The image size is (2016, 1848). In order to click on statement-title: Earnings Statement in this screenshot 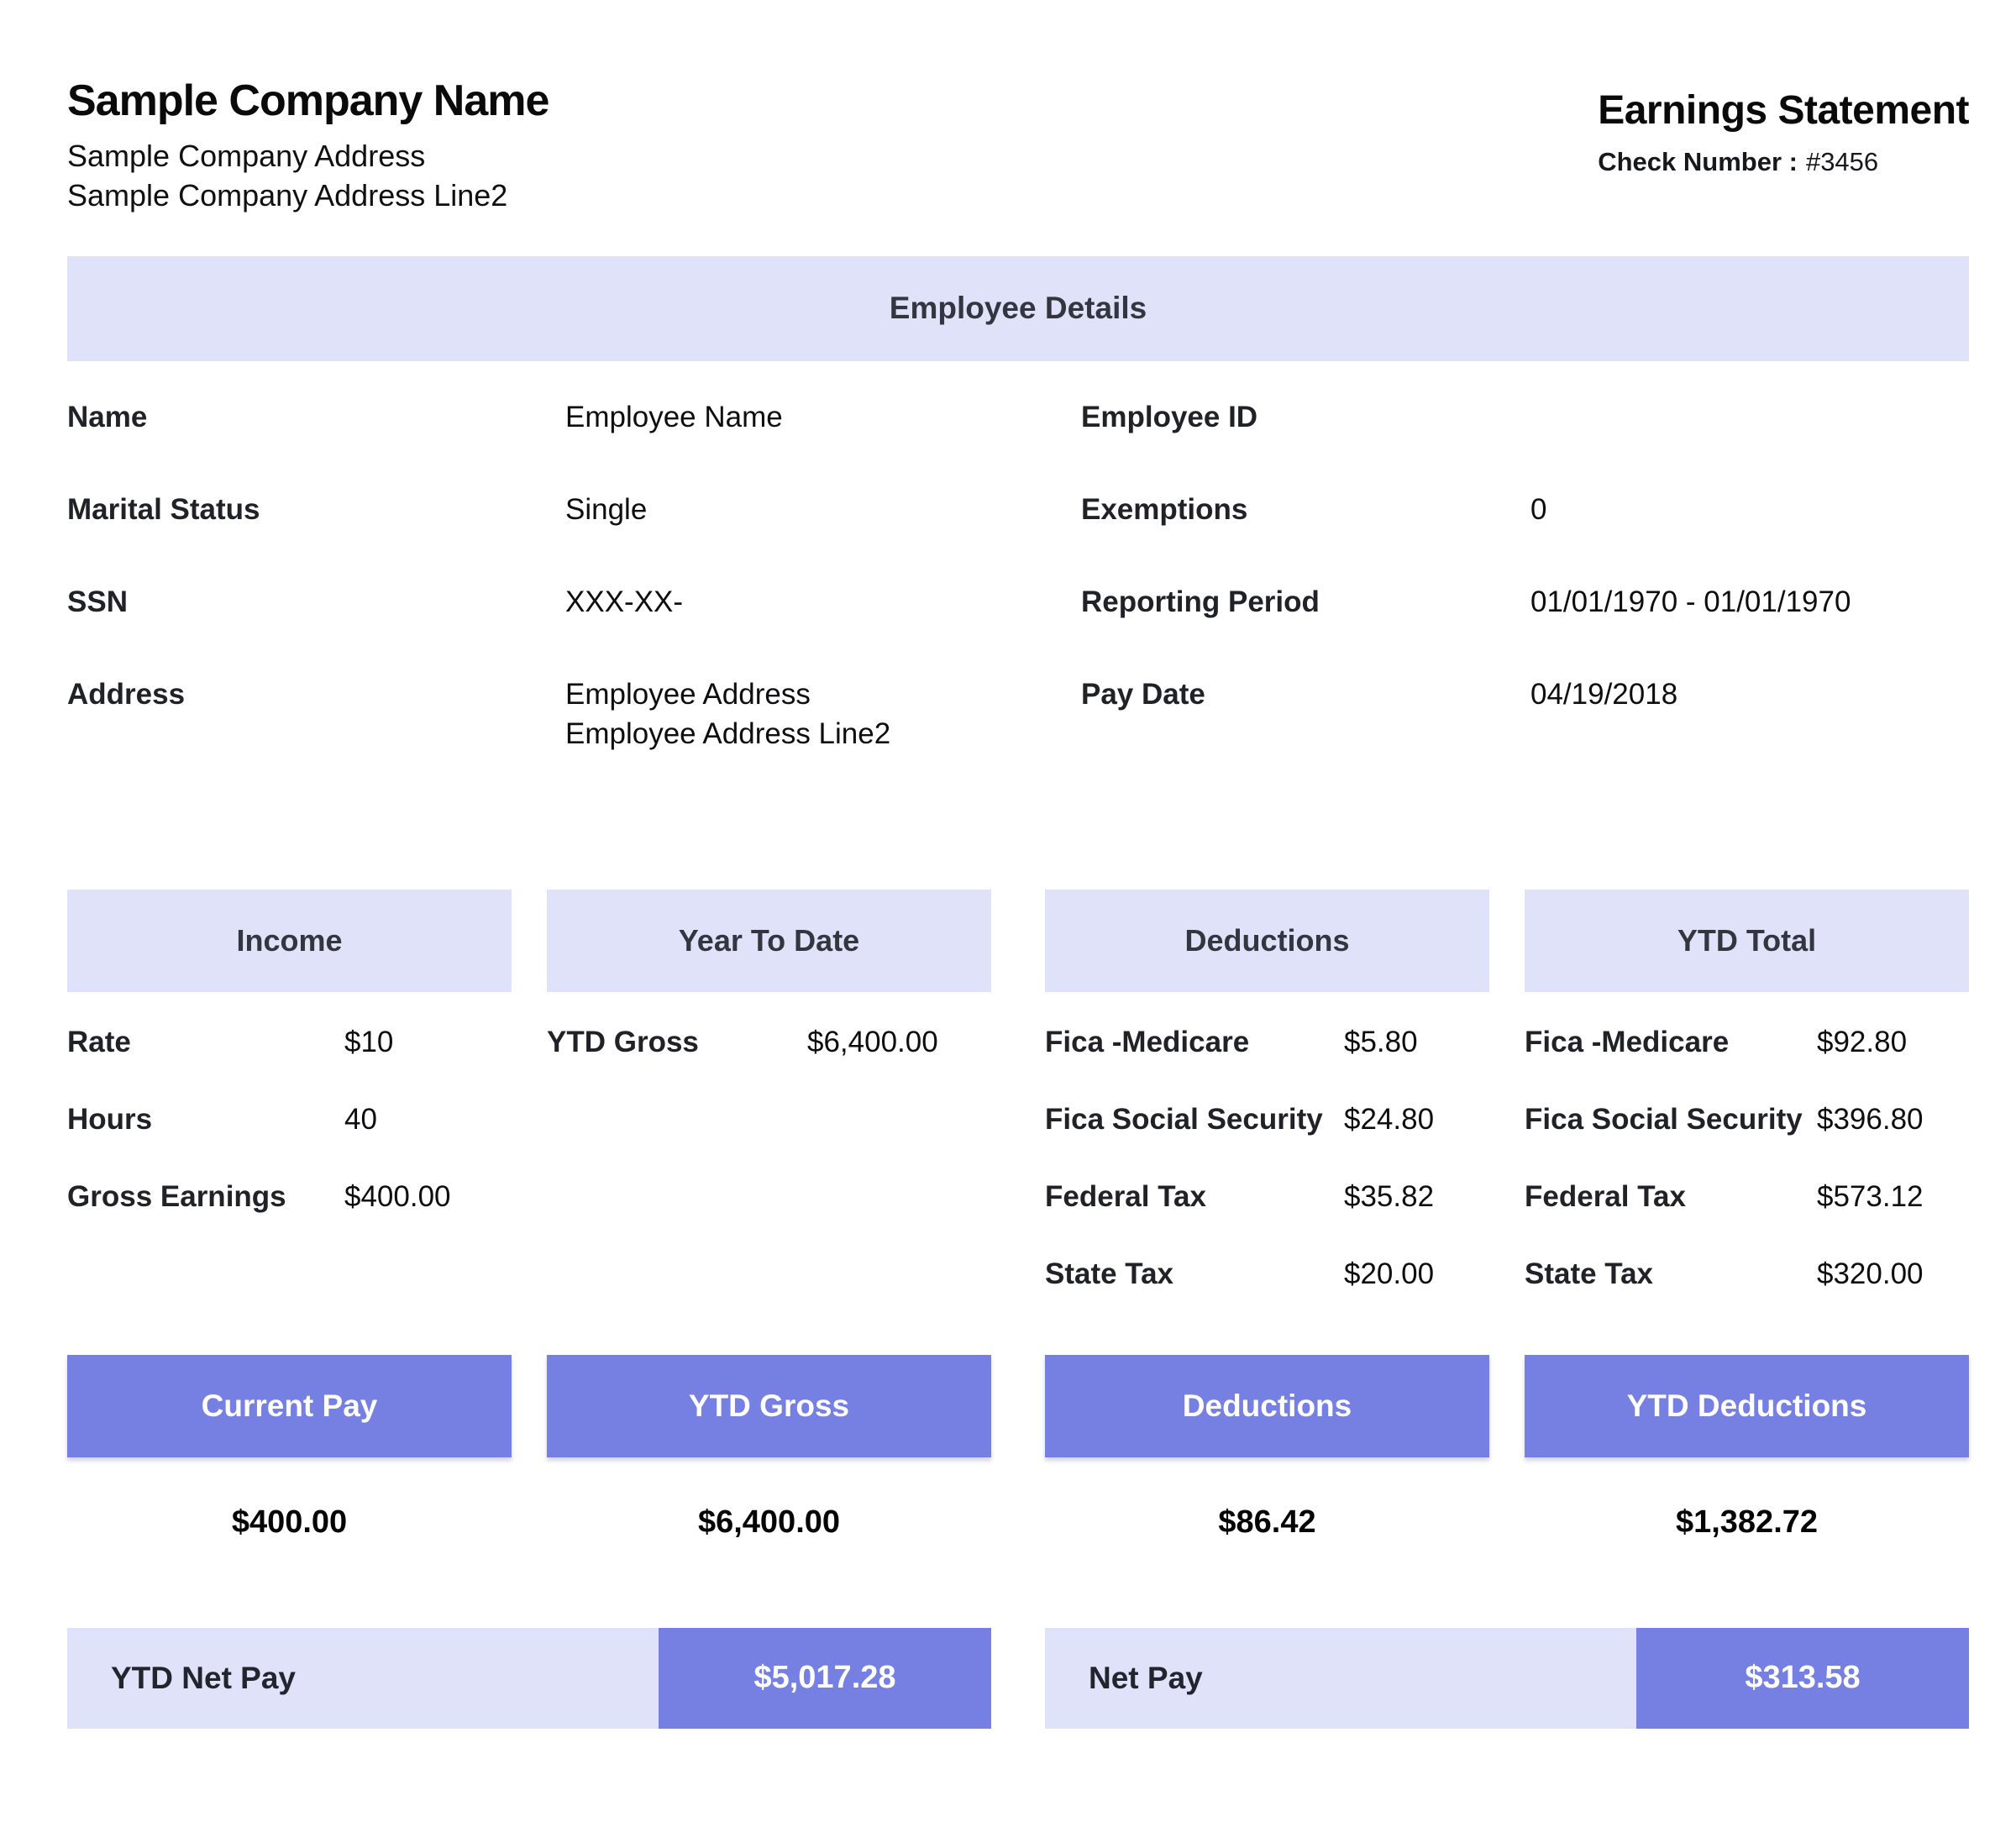, I will do `click(1783, 110)`.